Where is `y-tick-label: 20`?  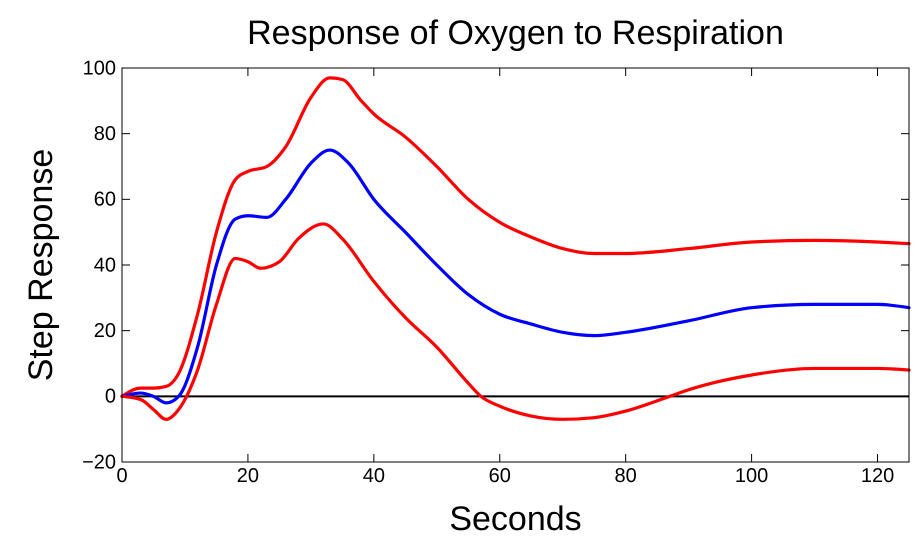
y-tick-label: 20 is located at coordinates (105, 331).